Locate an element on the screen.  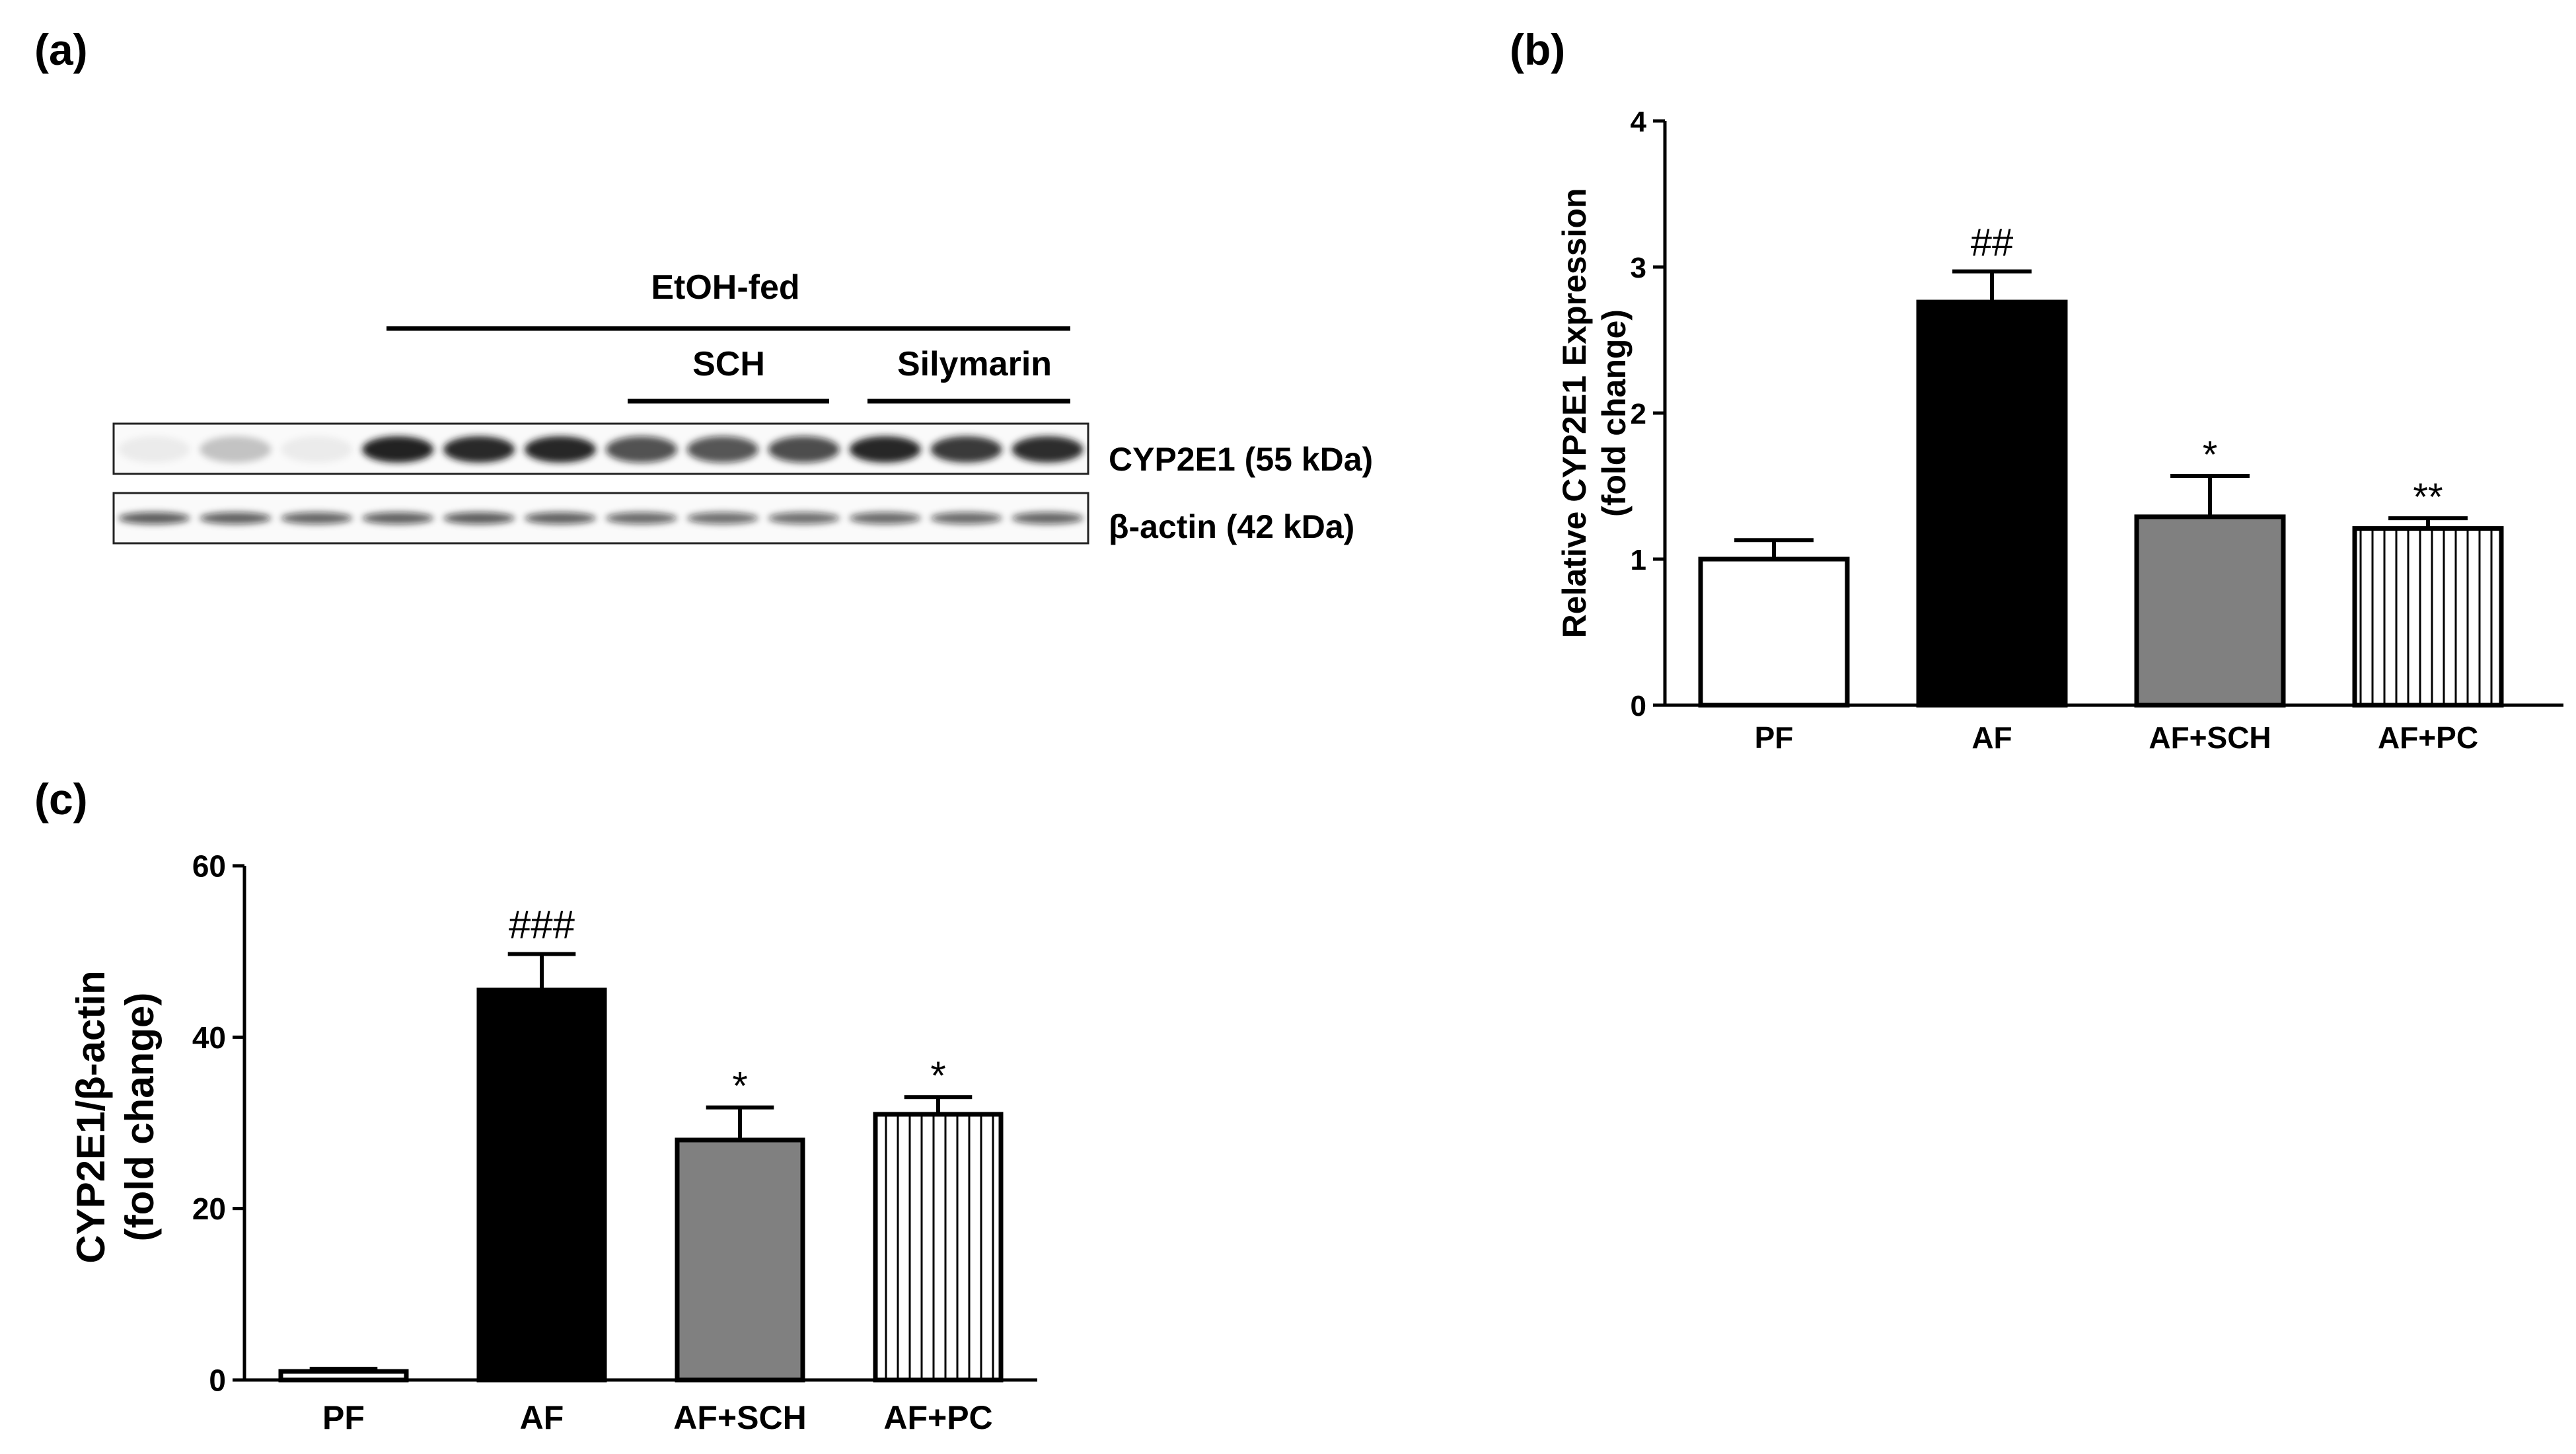
chart-b-ylabel-line1: Relative CYP2E1 Expression is located at coordinates (1574, 413).